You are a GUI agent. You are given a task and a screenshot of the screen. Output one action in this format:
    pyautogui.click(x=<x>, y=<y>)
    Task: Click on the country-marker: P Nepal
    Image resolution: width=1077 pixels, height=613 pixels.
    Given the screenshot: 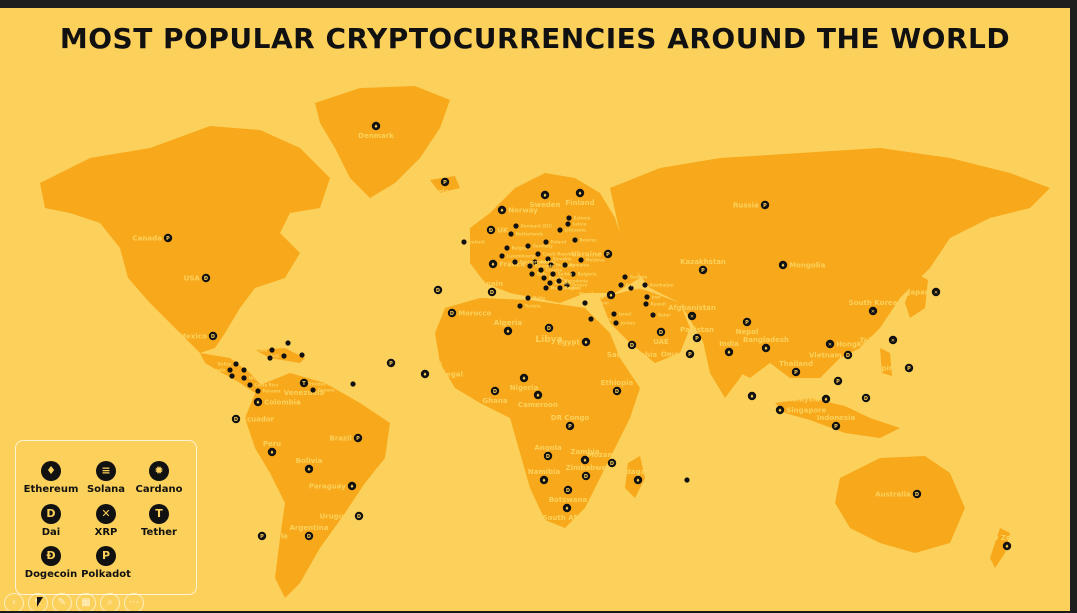 What is the action you would take?
    pyautogui.click(x=747, y=326)
    